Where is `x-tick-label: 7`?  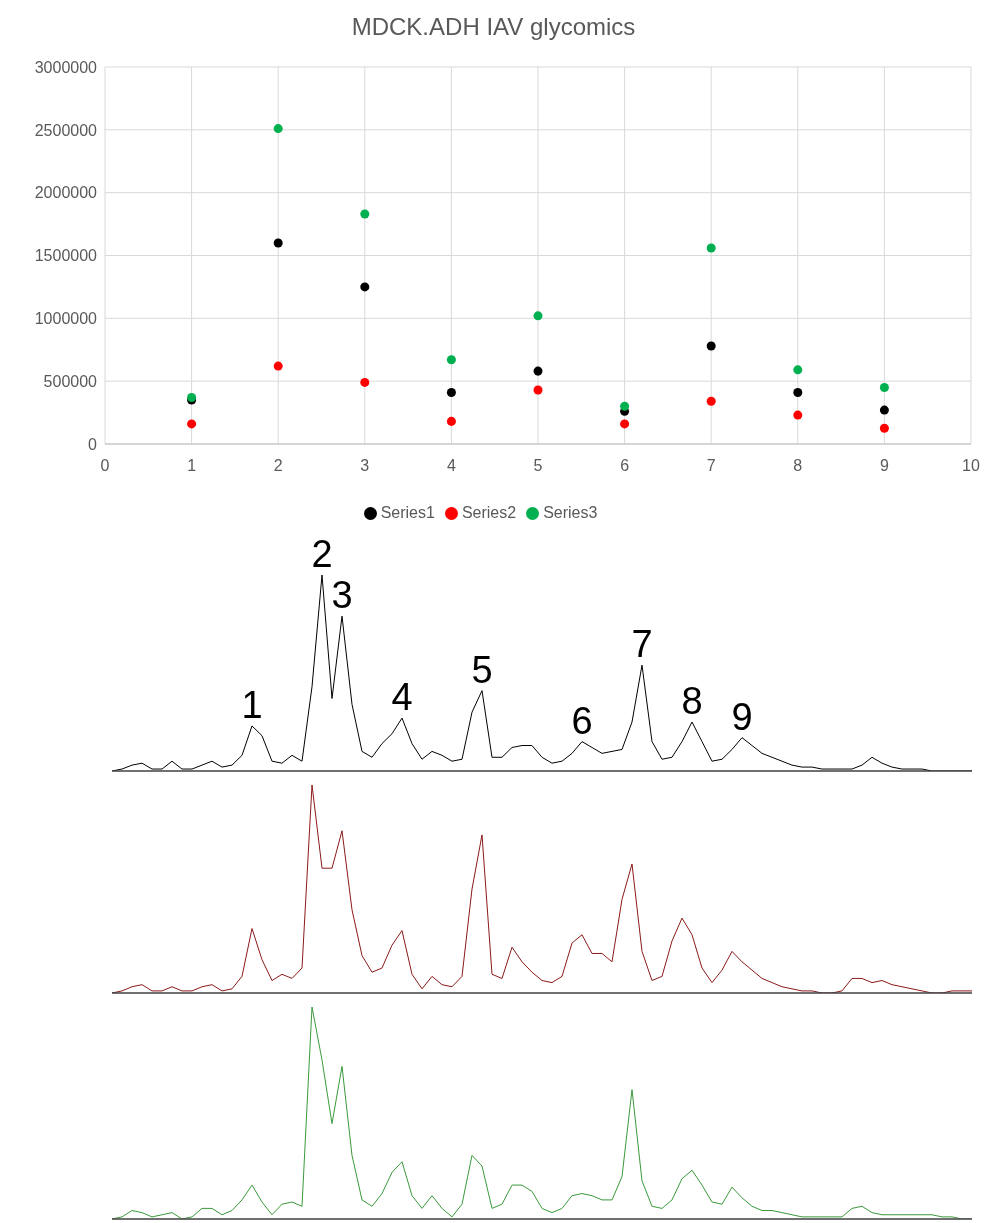
x-tick-label: 7 is located at coordinates (711, 466).